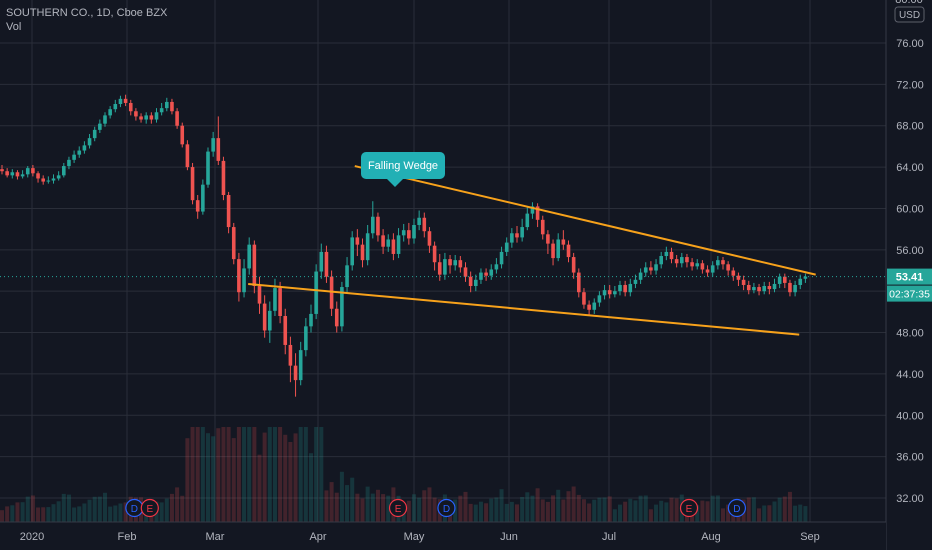 The width and height of the screenshot is (932, 550). Describe the element at coordinates (585, 220) in the screenshot. I see `trendline-upper` at that location.